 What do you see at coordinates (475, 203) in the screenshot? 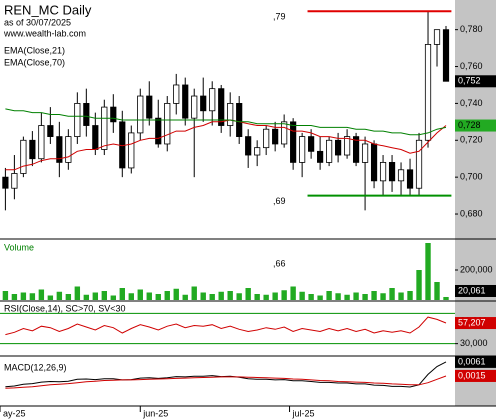
I see `right-axis-area` at bounding box center [475, 203].